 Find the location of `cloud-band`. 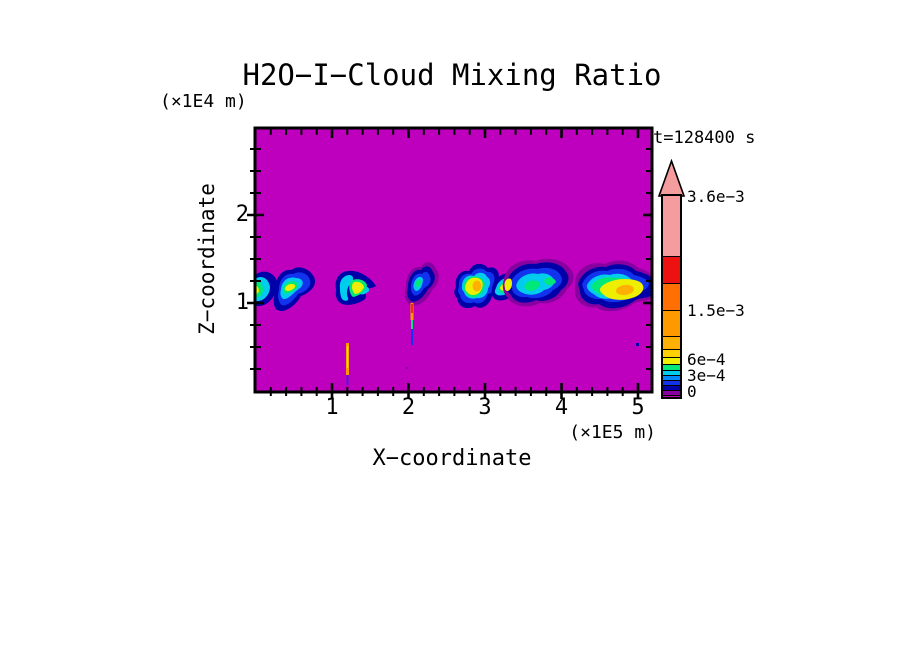

cloud-band is located at coordinates (453, 321).